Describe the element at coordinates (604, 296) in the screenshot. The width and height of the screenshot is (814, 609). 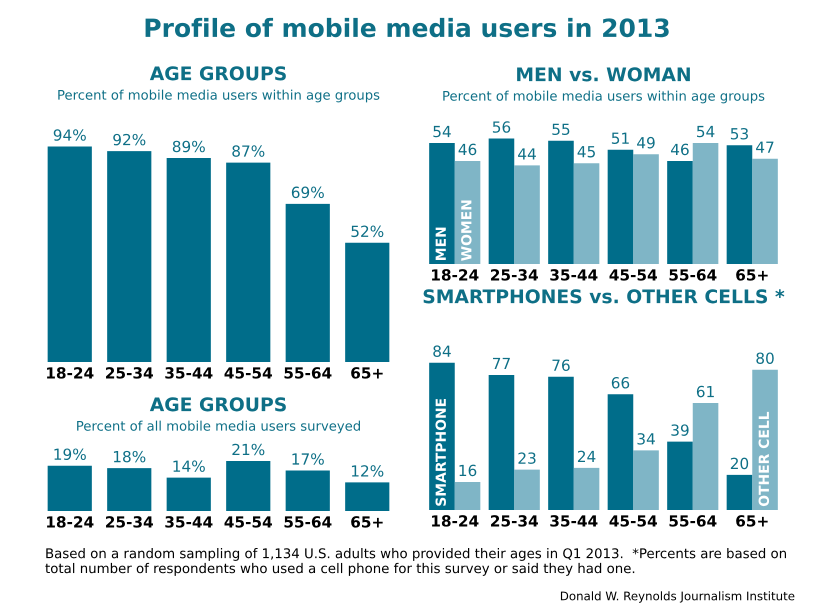
I see `chart-title: SMARTPHONES vs. OTHER CELLS *` at that location.